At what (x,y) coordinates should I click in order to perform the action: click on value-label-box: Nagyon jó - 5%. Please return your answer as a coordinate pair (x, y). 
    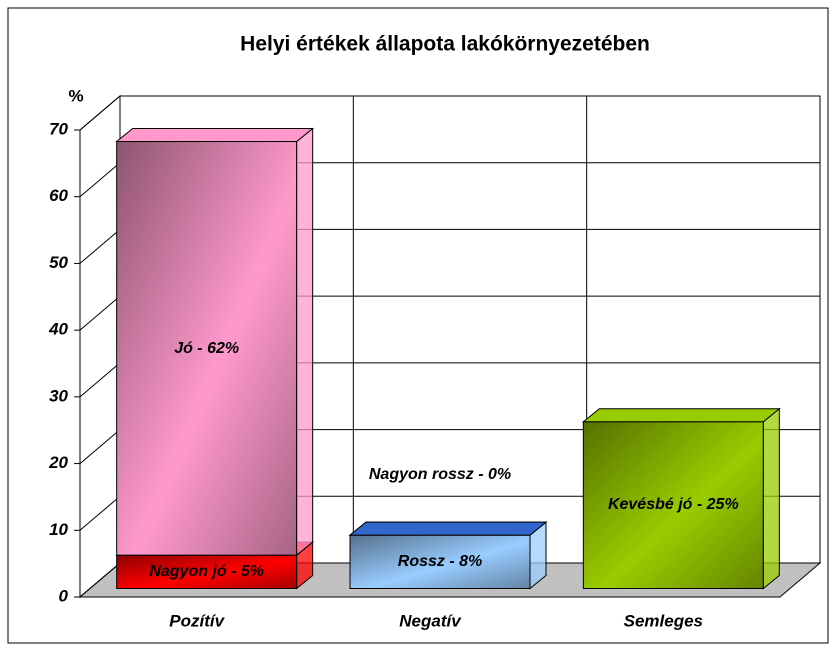
    Looking at the image, I should click on (206, 572).